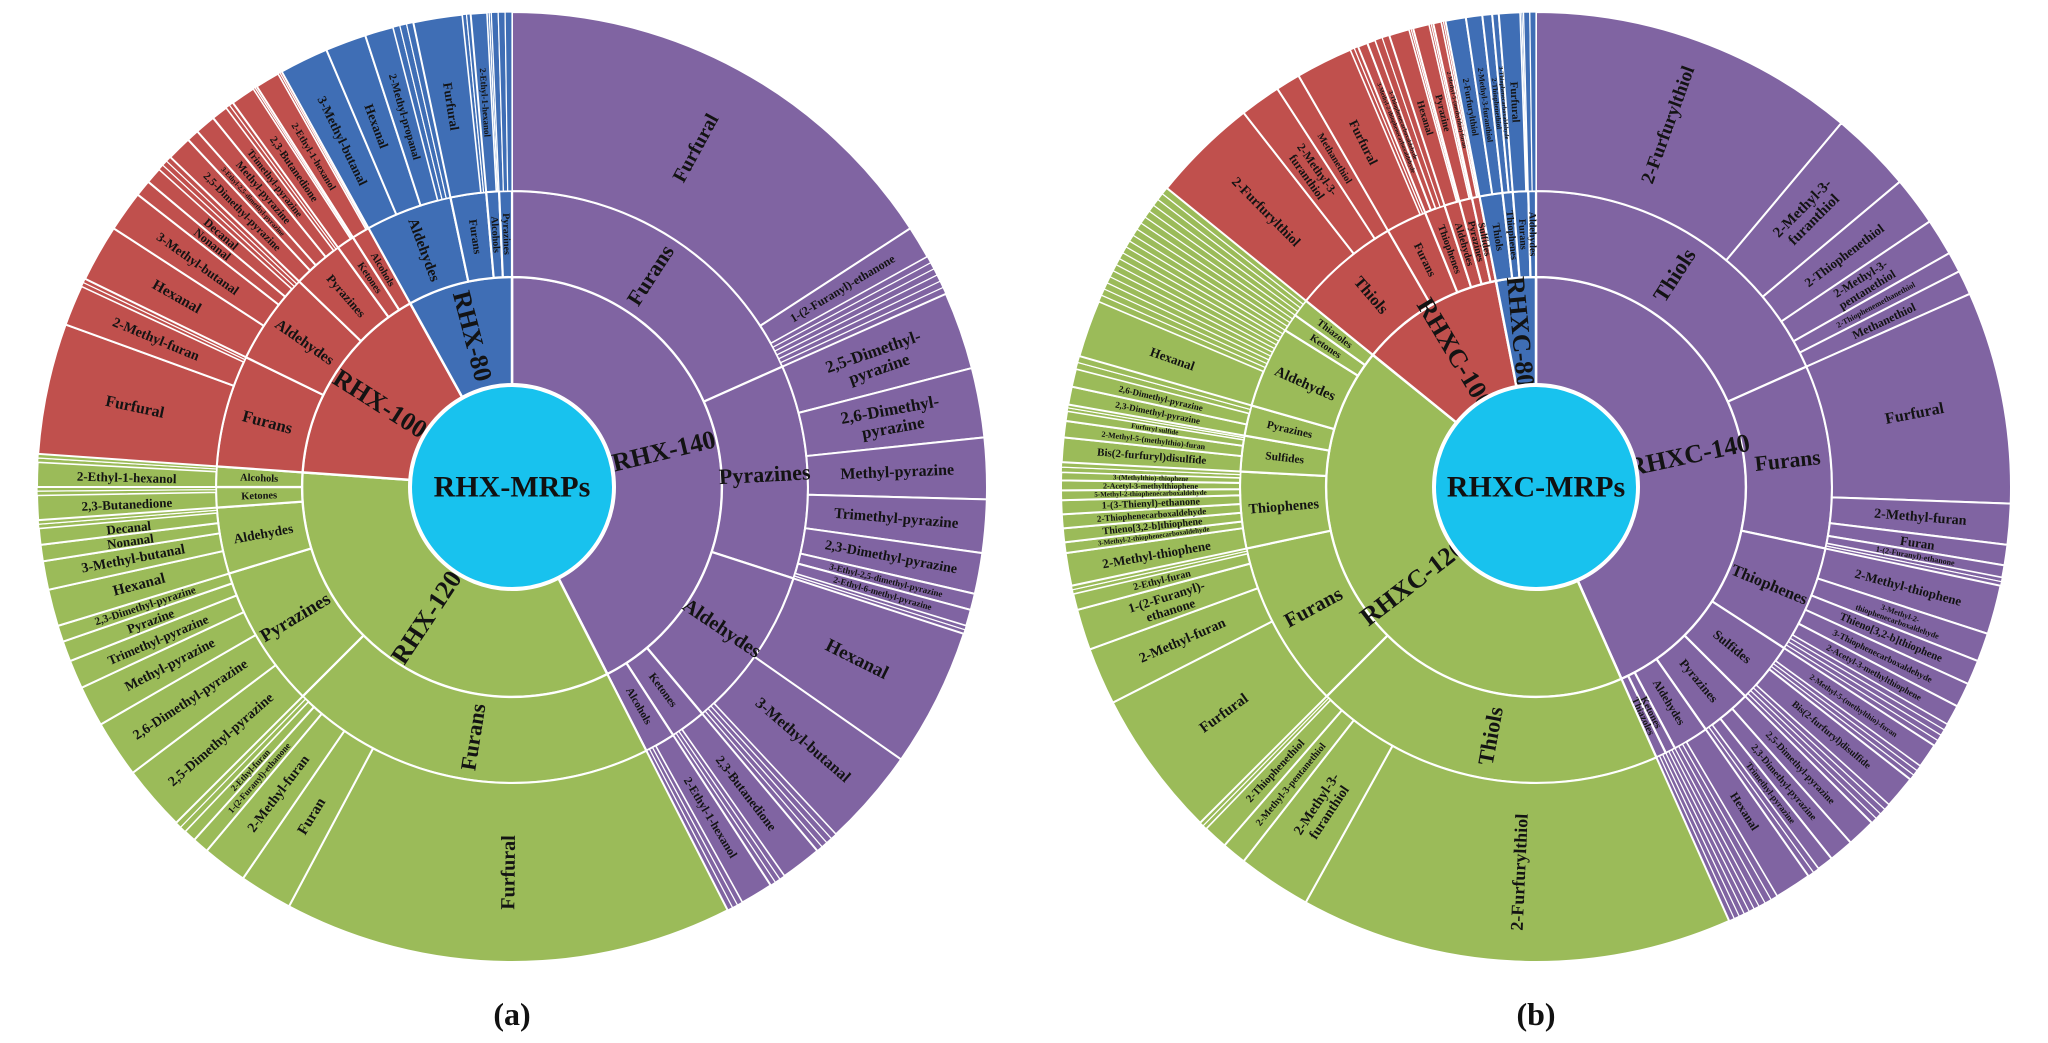  I want to click on slice-label: Ketones, so click(259, 496).